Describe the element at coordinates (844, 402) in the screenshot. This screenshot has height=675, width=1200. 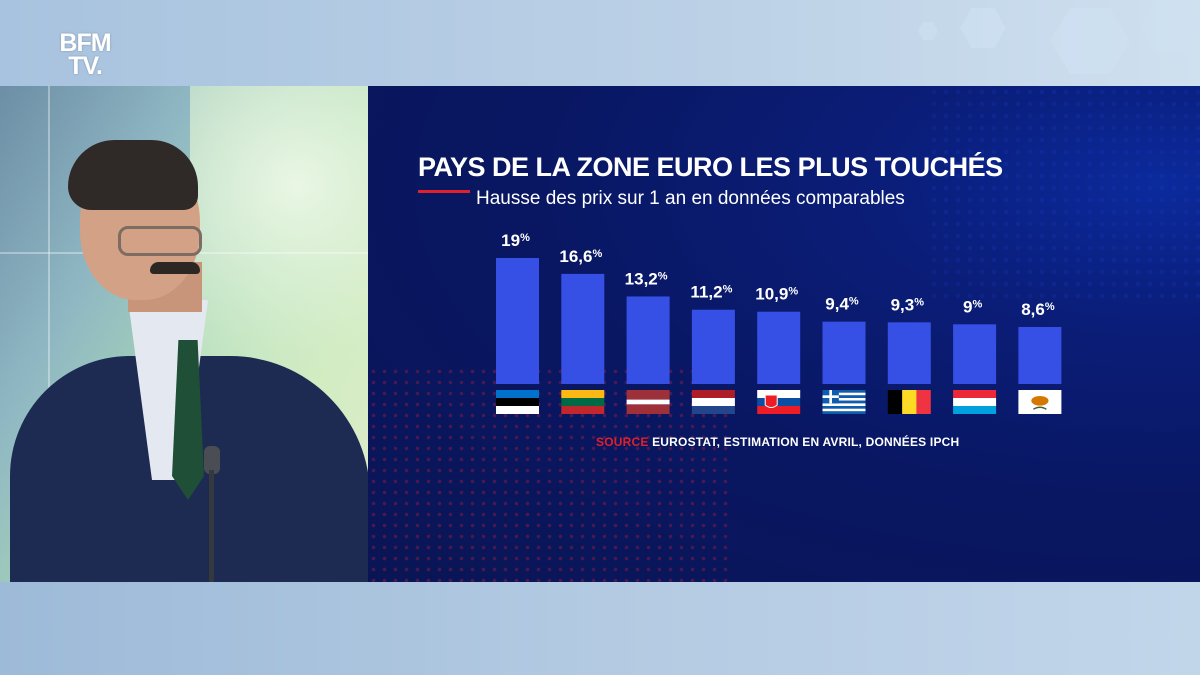
I see `greece-flag-icon` at that location.